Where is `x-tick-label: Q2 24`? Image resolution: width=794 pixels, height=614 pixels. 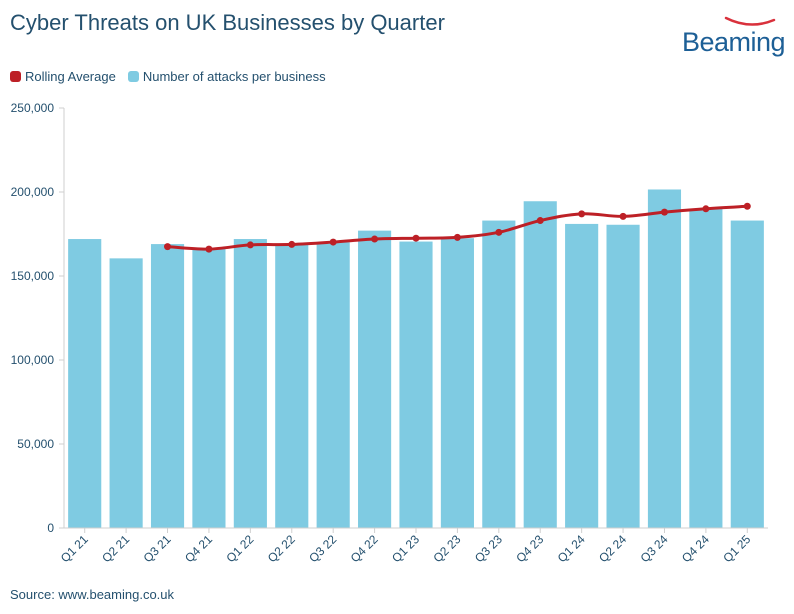 x-tick-label: Q2 24 is located at coordinates (612, 548).